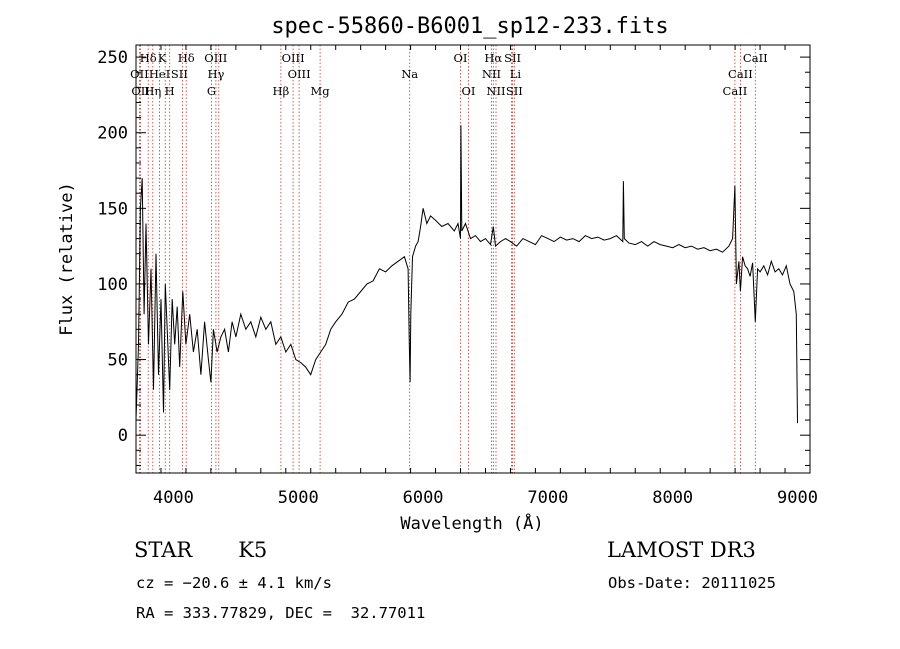 This screenshot has width=900, height=649. I want to click on spectral-line-label: Hα, so click(493, 58).